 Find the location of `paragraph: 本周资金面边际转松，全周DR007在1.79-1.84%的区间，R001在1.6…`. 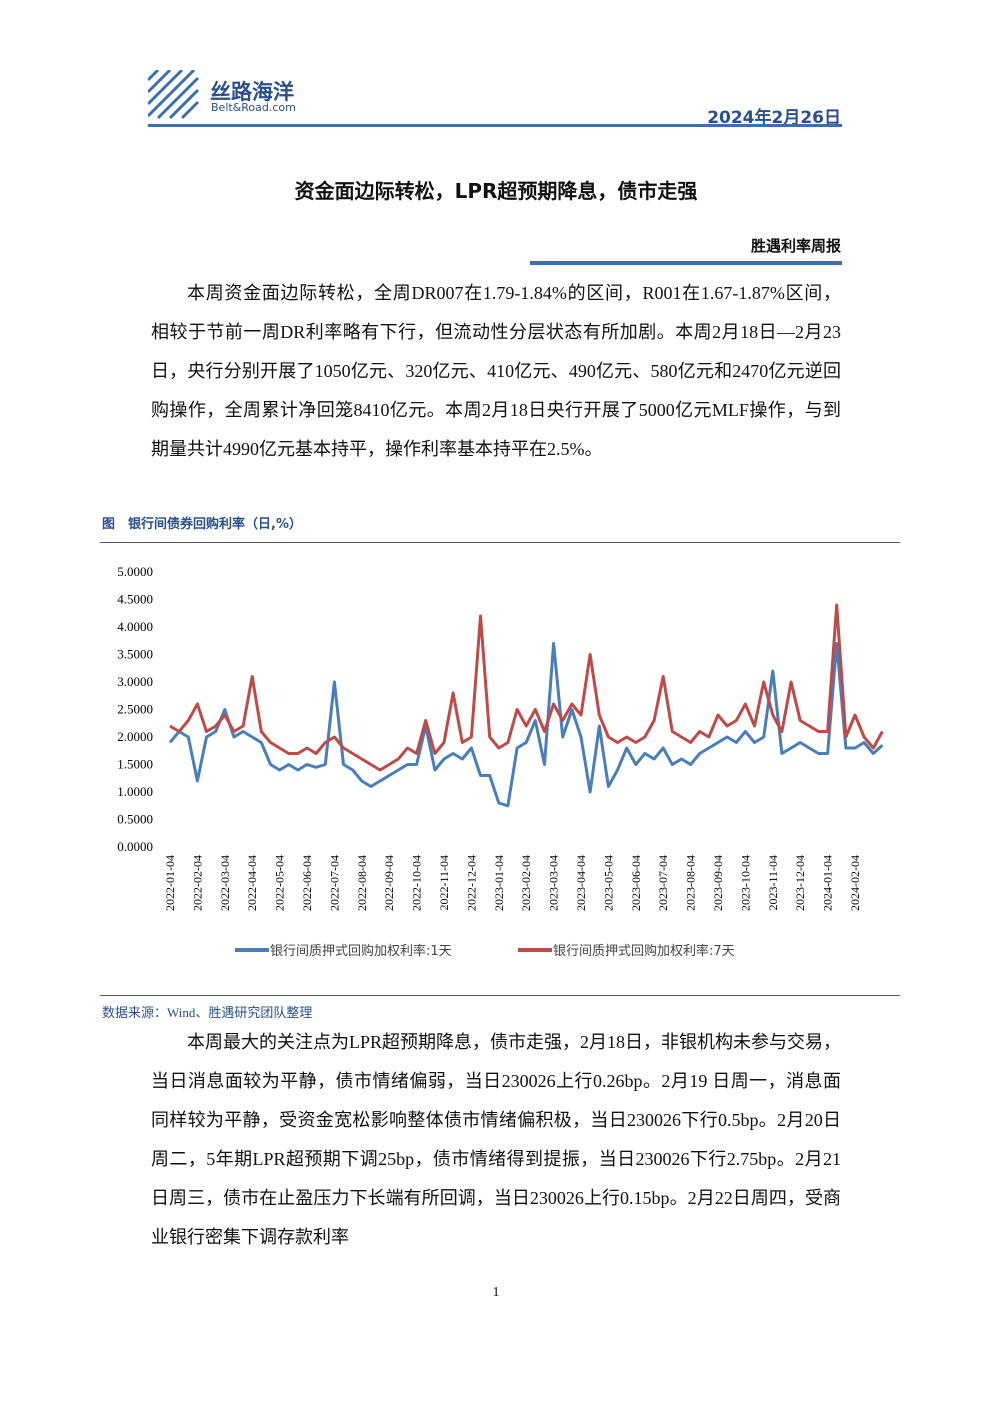

paragraph: 本周资金面边际转松，全周DR007在1.79-1.84%的区间，R001在1.6… is located at coordinates (496, 371).